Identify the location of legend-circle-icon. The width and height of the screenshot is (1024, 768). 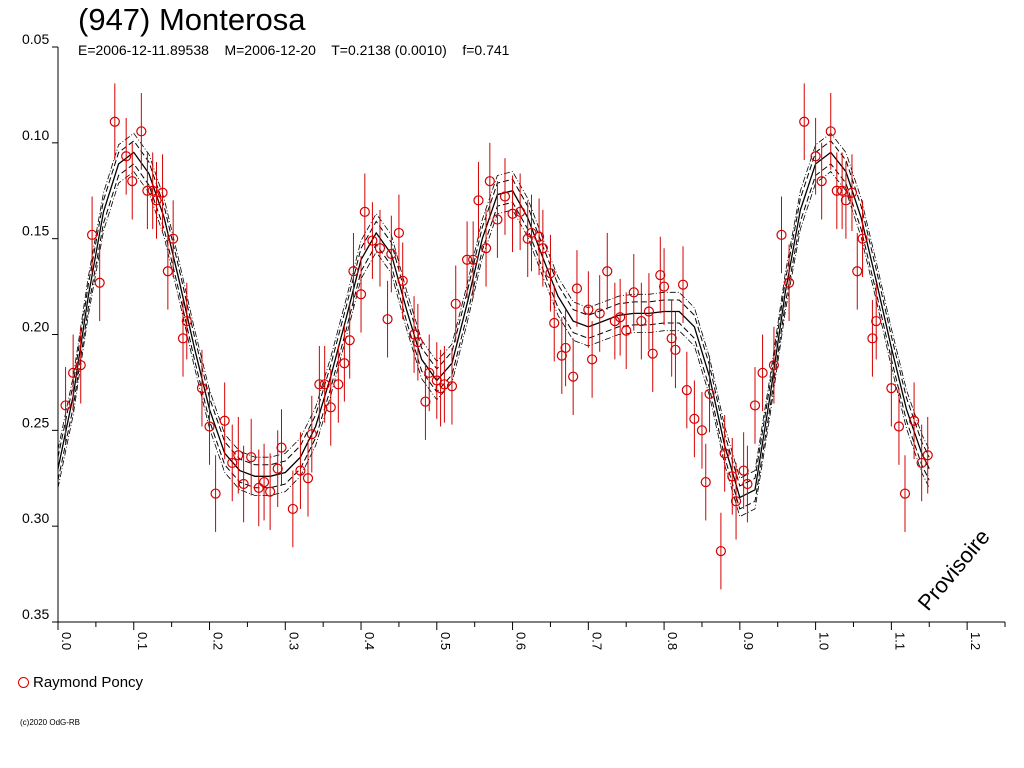
(23, 682).